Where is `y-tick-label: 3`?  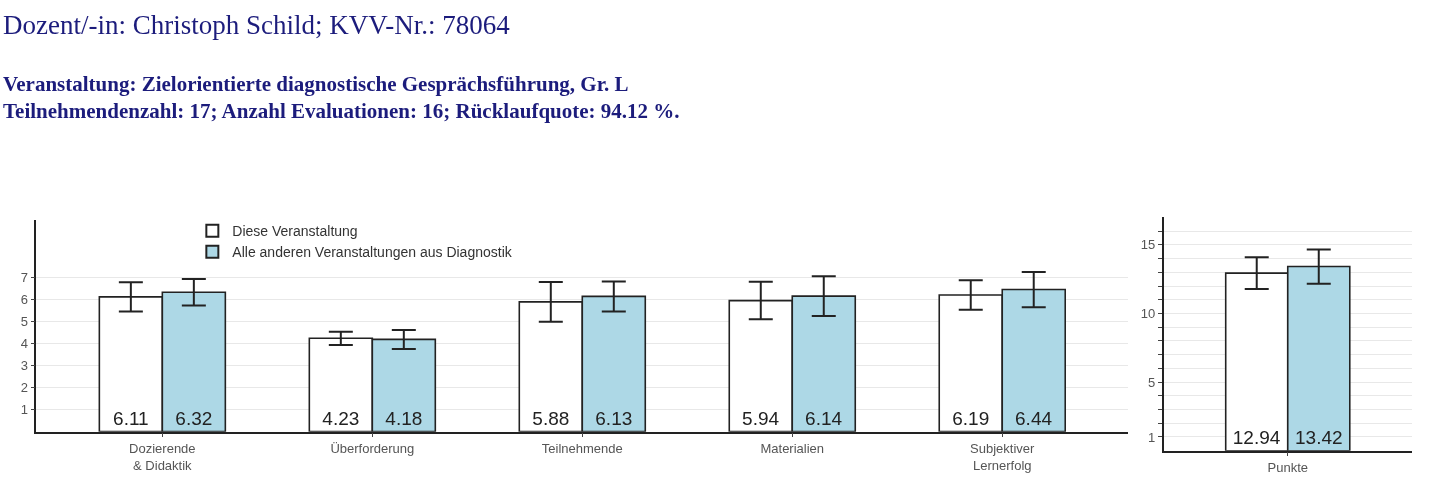
y-tick-label: 3 is located at coordinates (24, 365).